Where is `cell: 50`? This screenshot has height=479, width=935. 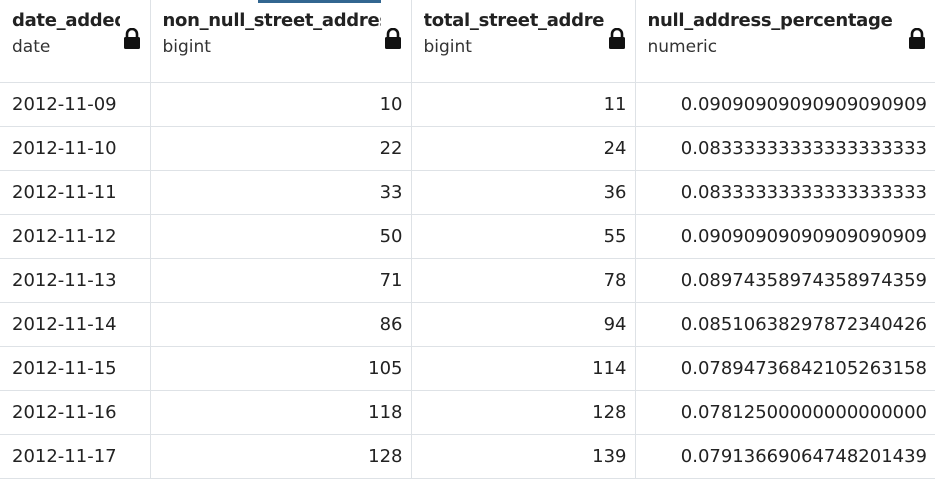
cell: 50 is located at coordinates (280, 237).